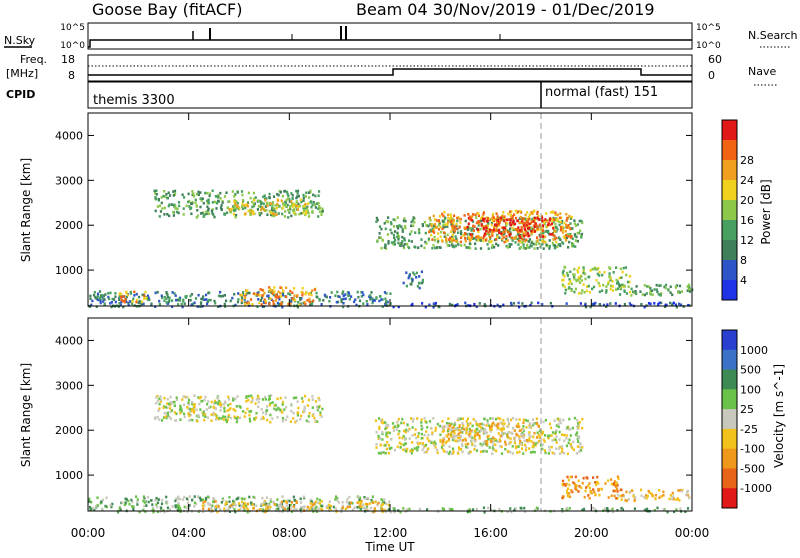 This screenshot has height=558, width=800. What do you see at coordinates (729, 419) in the screenshot?
I see `colorbar-frame` at bounding box center [729, 419].